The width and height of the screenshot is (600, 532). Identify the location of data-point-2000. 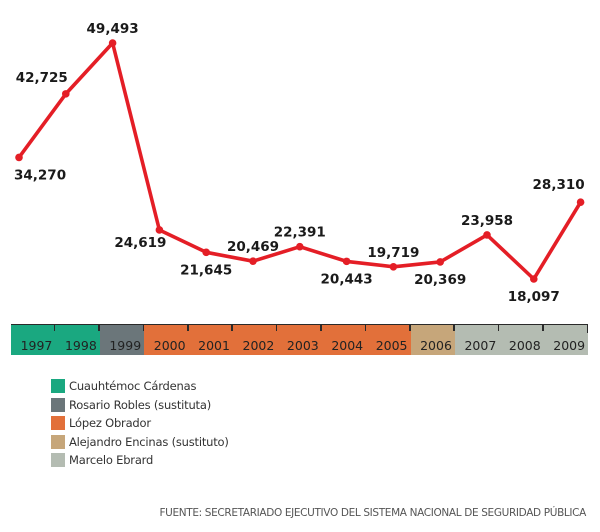
(159, 230).